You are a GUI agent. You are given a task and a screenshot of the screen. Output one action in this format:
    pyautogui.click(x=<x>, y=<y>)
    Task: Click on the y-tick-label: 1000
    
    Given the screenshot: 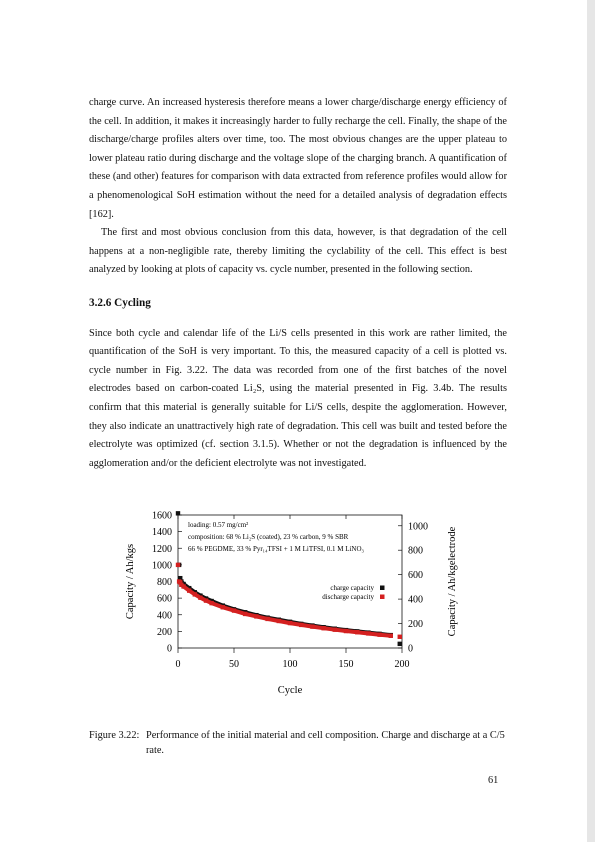 What is the action you would take?
    pyautogui.click(x=162, y=565)
    